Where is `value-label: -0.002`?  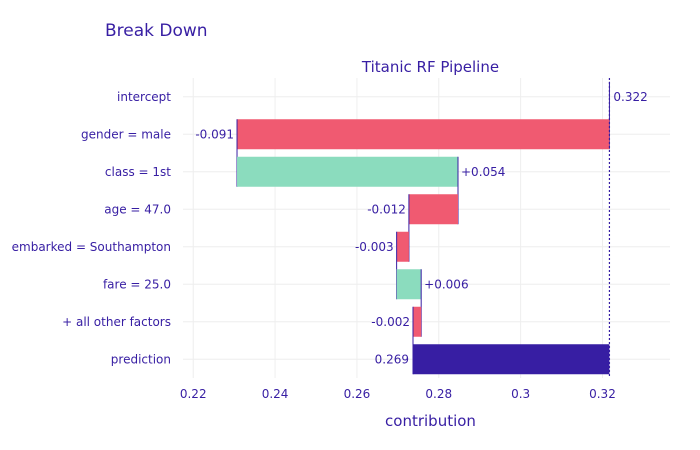 value-label: -0.002 is located at coordinates (390, 322).